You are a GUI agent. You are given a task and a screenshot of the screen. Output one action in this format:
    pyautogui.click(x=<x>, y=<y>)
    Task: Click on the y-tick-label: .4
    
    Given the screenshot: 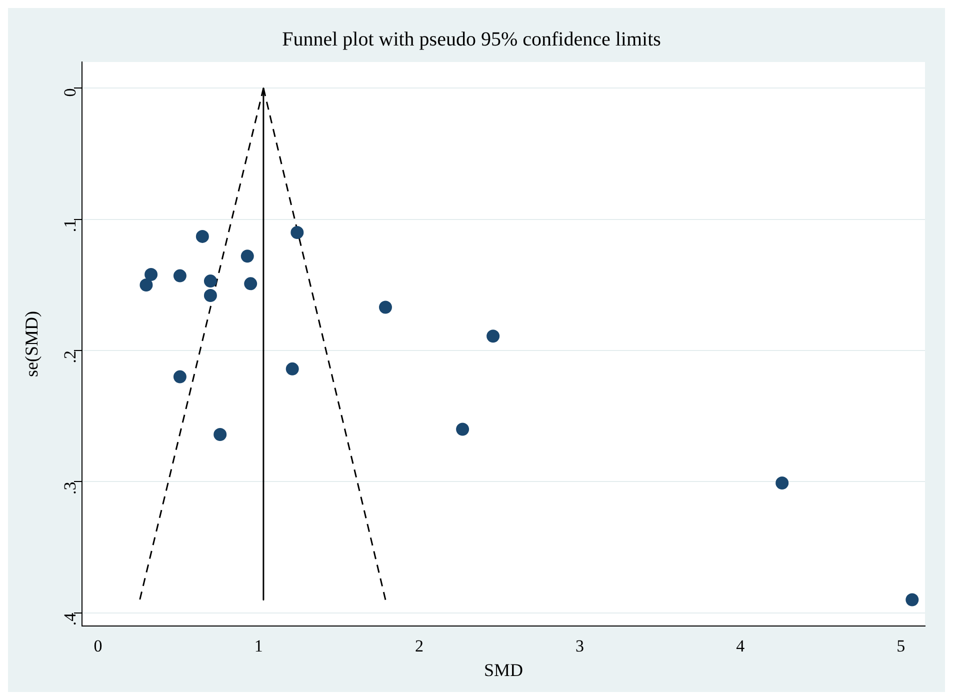 What is the action you would take?
    pyautogui.click(x=70, y=619)
    